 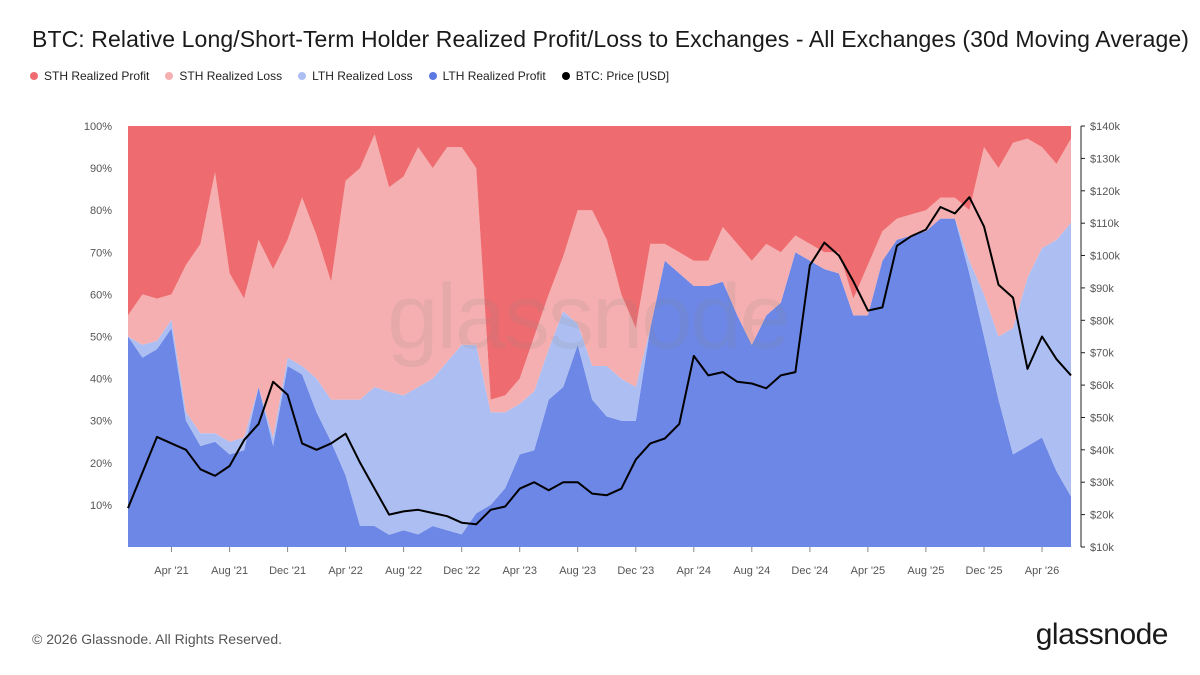 I want to click on y-right-tick-label: $60k, so click(x=1102, y=386).